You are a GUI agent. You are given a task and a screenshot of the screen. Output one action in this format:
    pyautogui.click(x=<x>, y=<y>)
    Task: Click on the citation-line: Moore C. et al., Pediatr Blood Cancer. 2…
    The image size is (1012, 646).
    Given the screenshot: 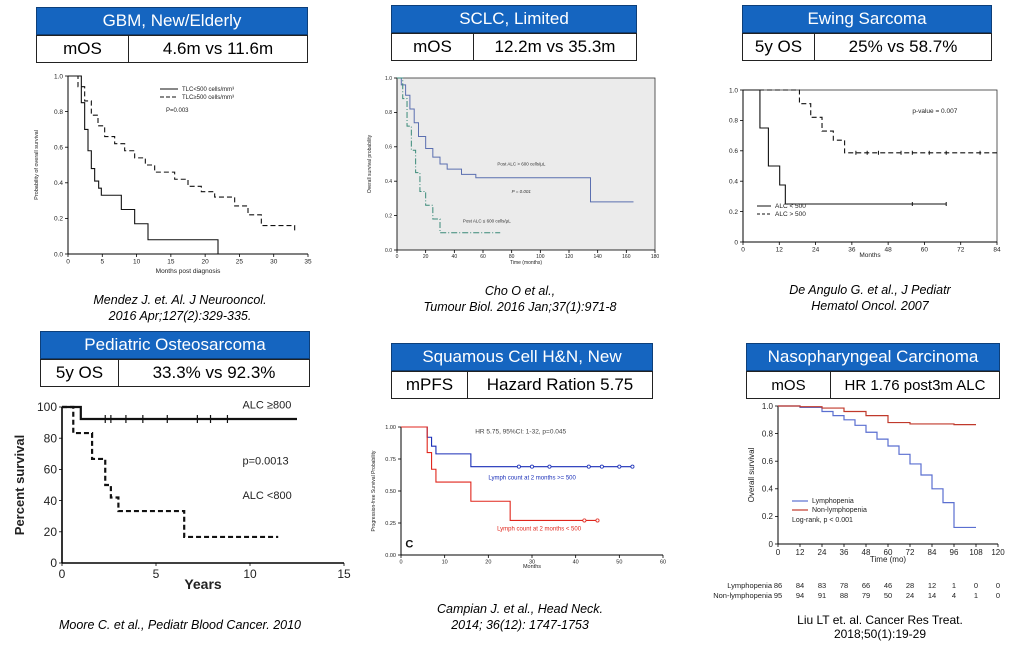 What is the action you would take?
    pyautogui.click(x=180, y=625)
    